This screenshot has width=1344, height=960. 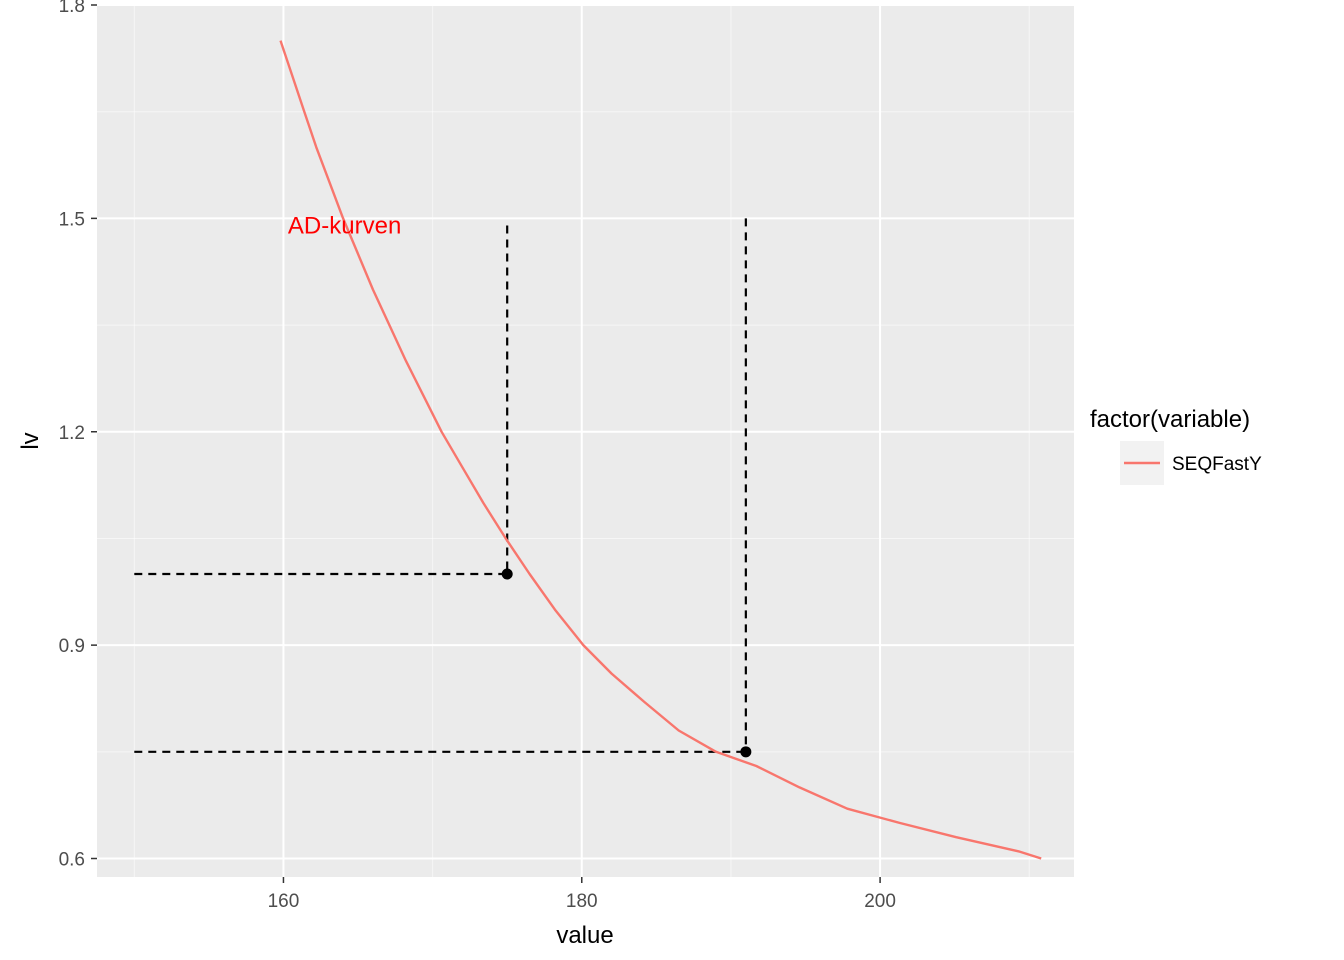 I want to click on x-tick-label: 160, so click(x=284, y=901).